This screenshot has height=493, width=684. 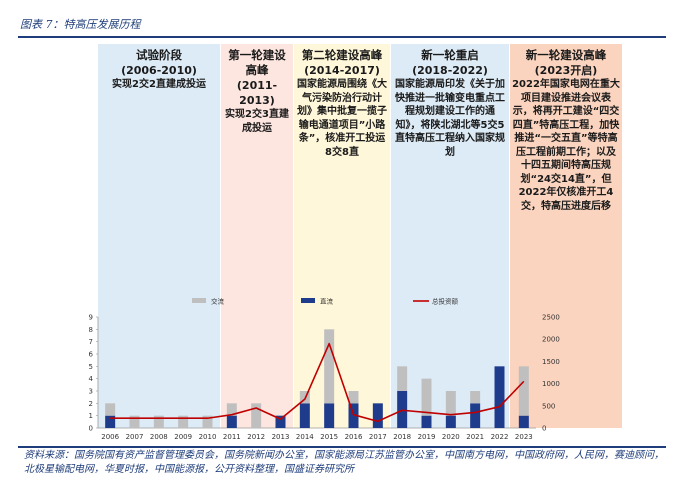 What do you see at coordinates (110, 421) in the screenshot?
I see `bar-dc-2006` at bounding box center [110, 421].